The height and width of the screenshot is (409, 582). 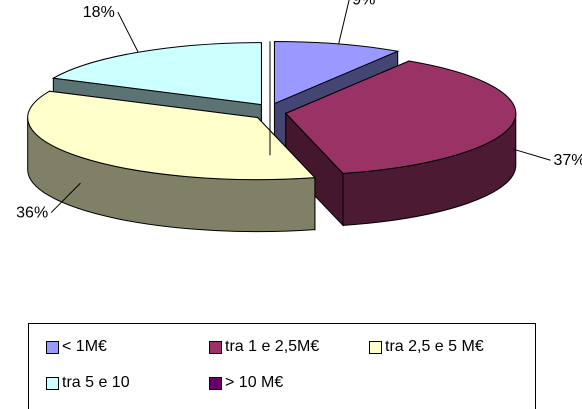 I want to click on legend-item-5-10: tra 5 e 10, so click(x=88, y=383).